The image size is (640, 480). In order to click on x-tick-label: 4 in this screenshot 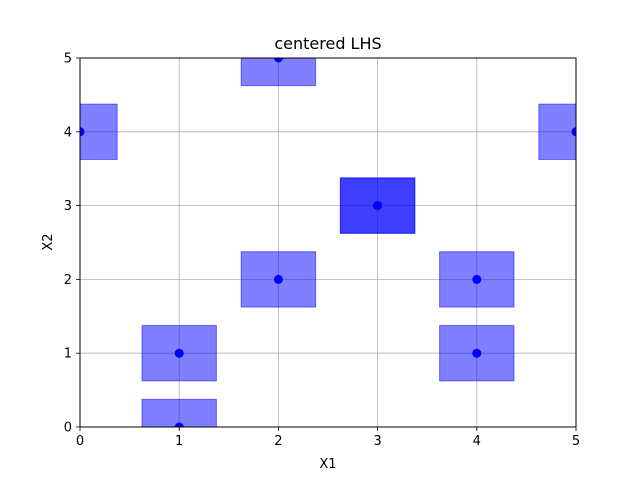, I will do `click(477, 441)`.